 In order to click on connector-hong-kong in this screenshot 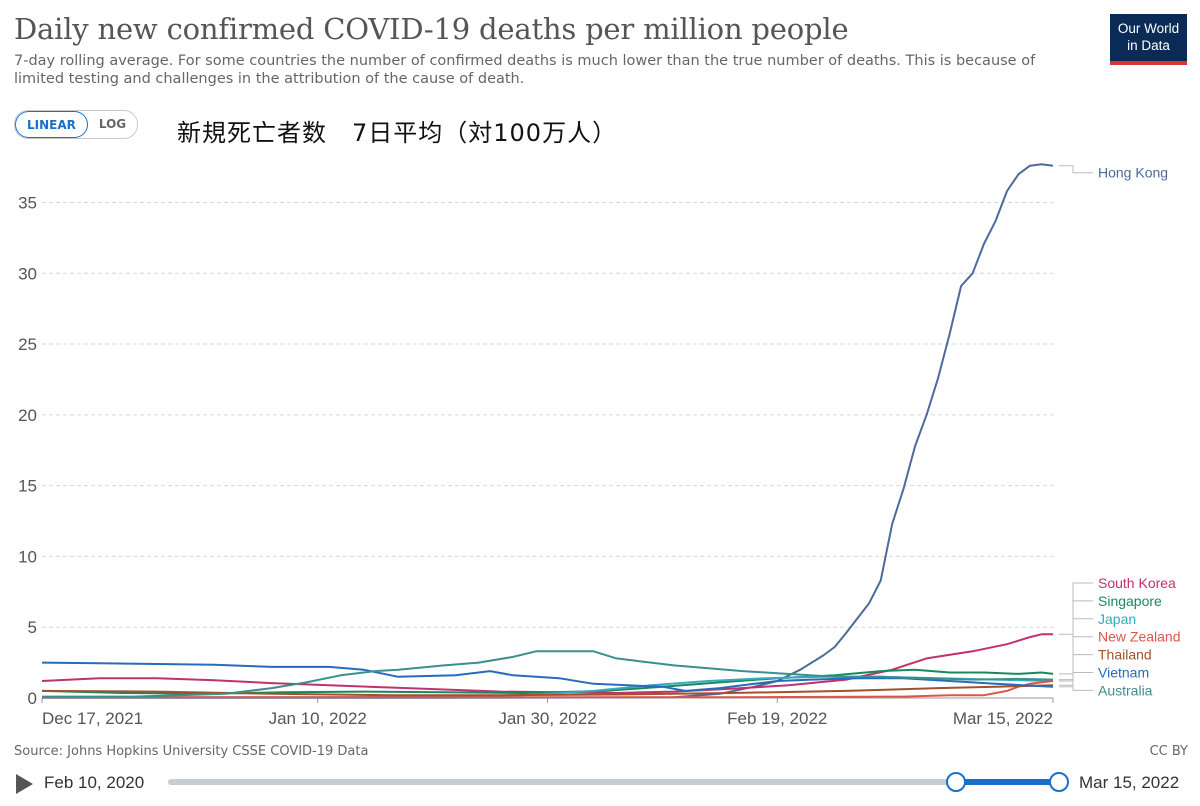, I will do `click(1076, 169)`.